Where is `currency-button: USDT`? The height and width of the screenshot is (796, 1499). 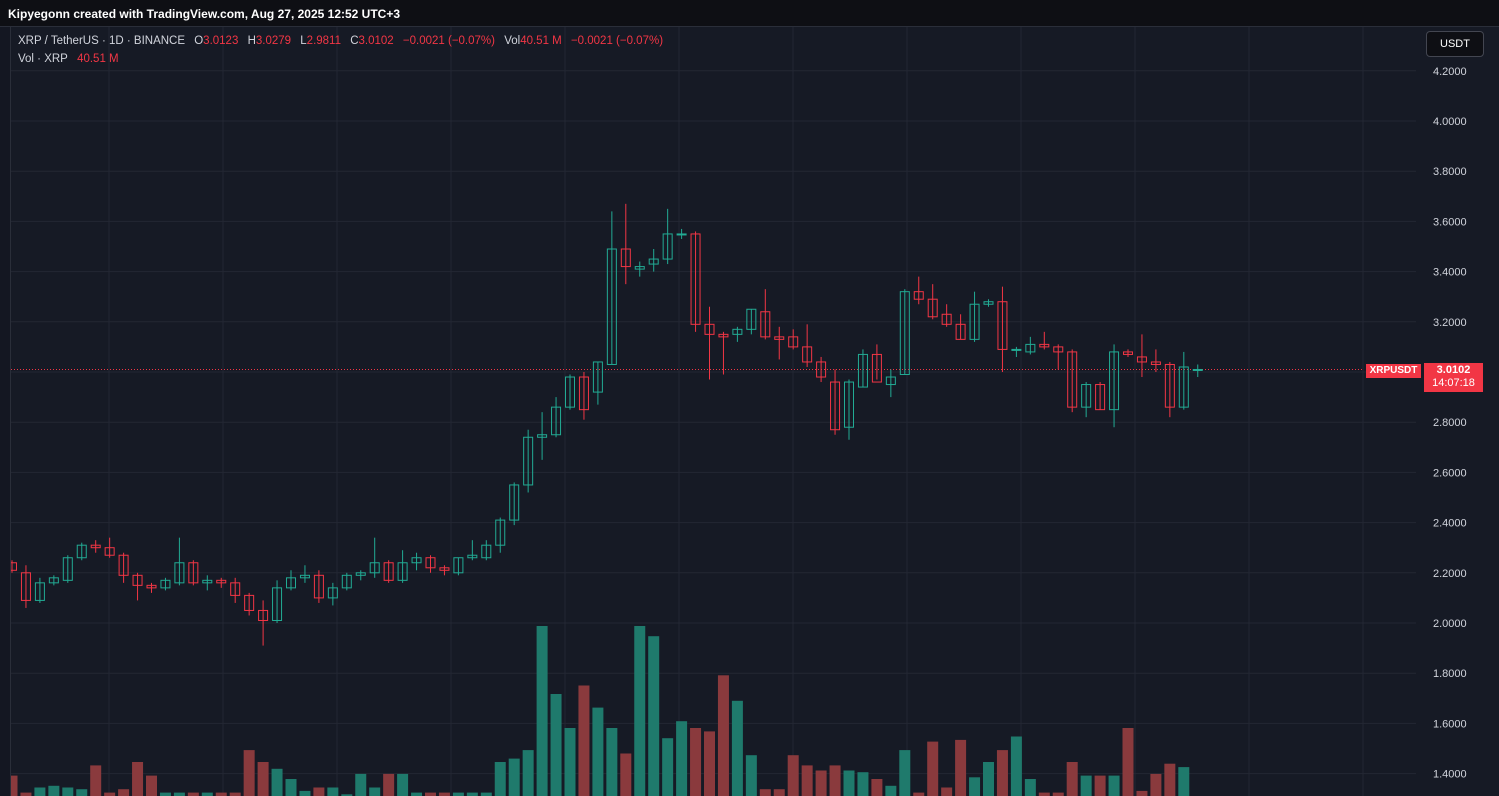
currency-button: USDT is located at coordinates (1455, 44).